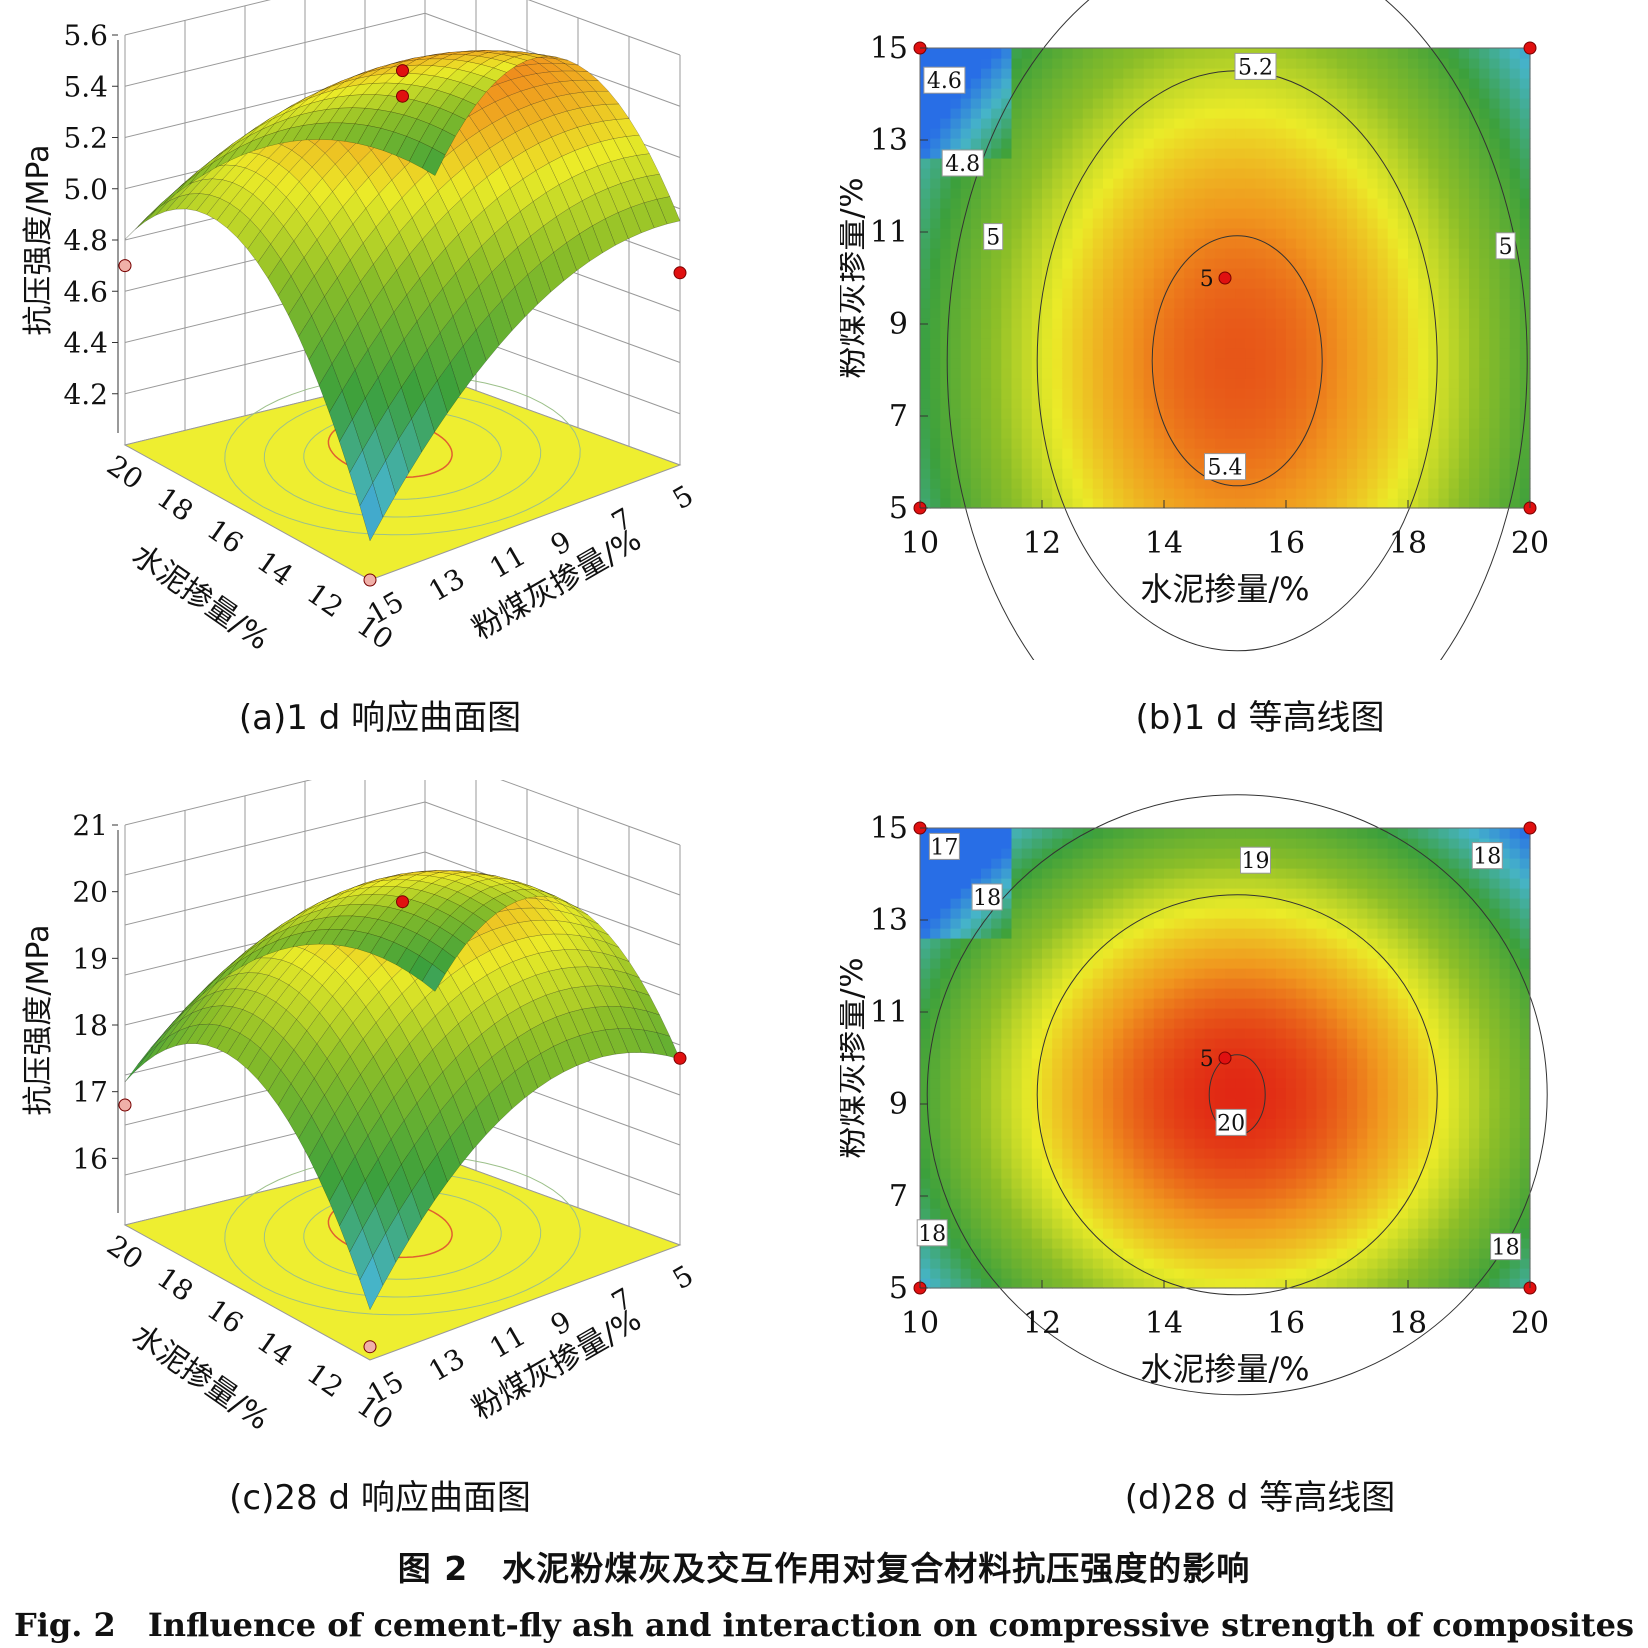 This screenshot has width=1648, height=1648. I want to click on contour-field, so click(1225, 1058).